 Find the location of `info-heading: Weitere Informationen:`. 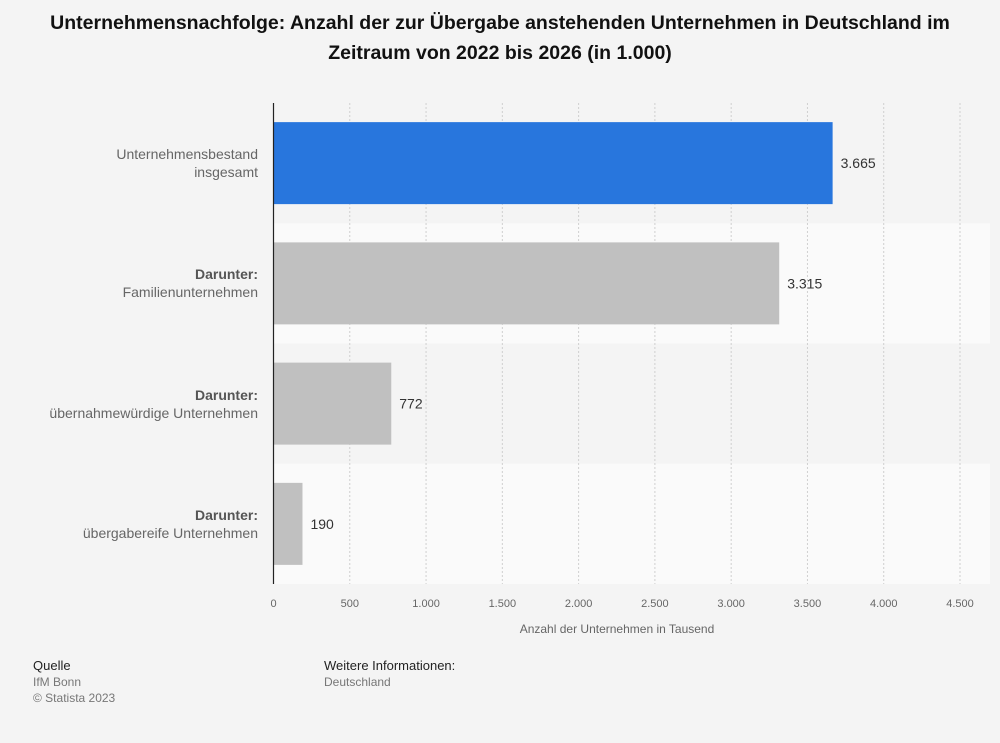

info-heading: Weitere Informationen: is located at coordinates (390, 665).